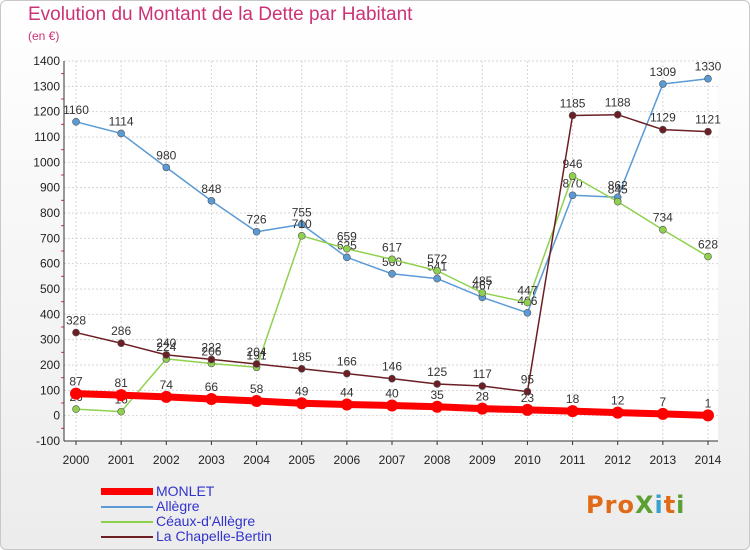 Image resolution: width=750 pixels, height=550 pixels. What do you see at coordinates (527, 290) in the screenshot?
I see `data-label-ceaux-d-allegre: 447` at bounding box center [527, 290].